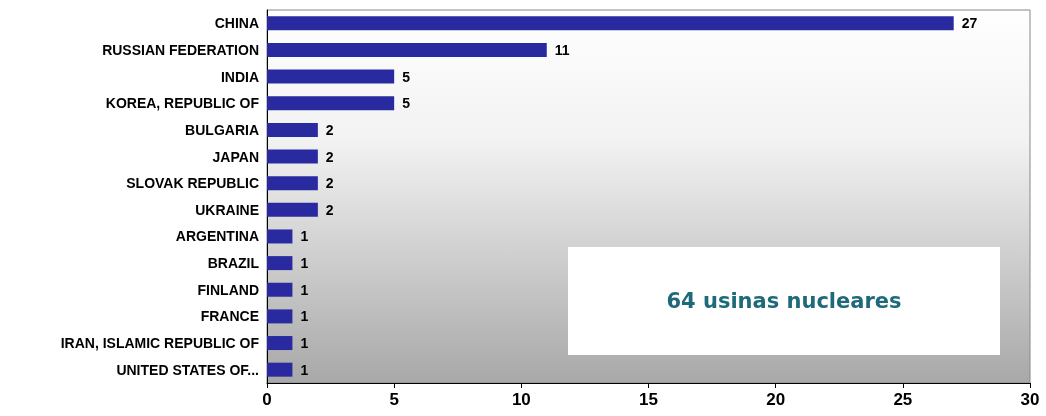  Describe the element at coordinates (227, 209) in the screenshot. I see `y-tick-label: UKRAINE` at that location.